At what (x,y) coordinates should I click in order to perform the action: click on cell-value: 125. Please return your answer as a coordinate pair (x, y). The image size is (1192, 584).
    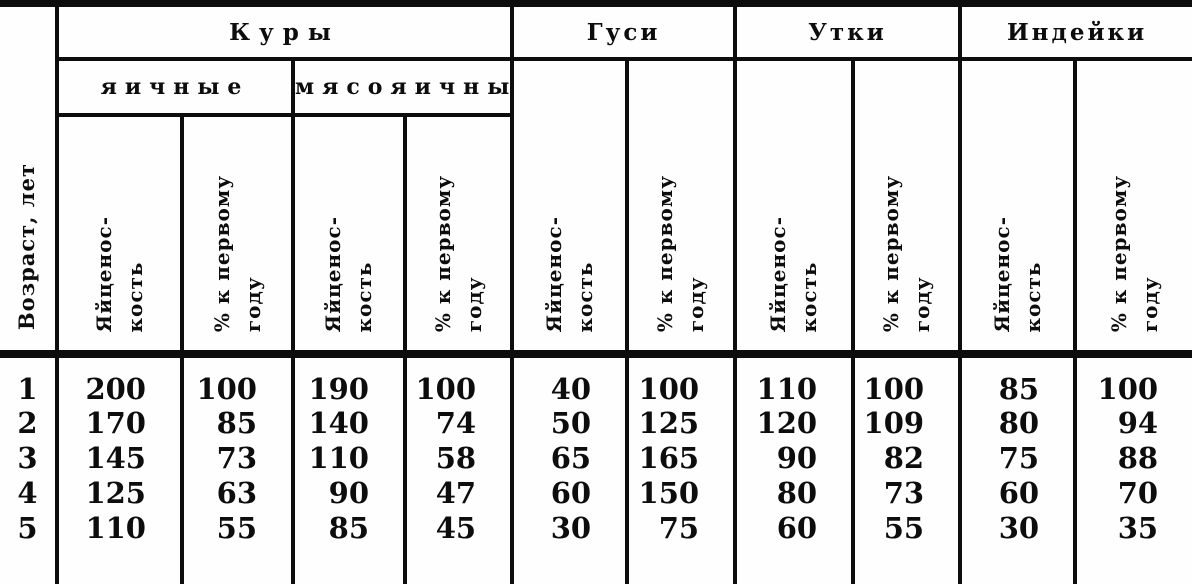
    Looking at the image, I should click on (680, 423).